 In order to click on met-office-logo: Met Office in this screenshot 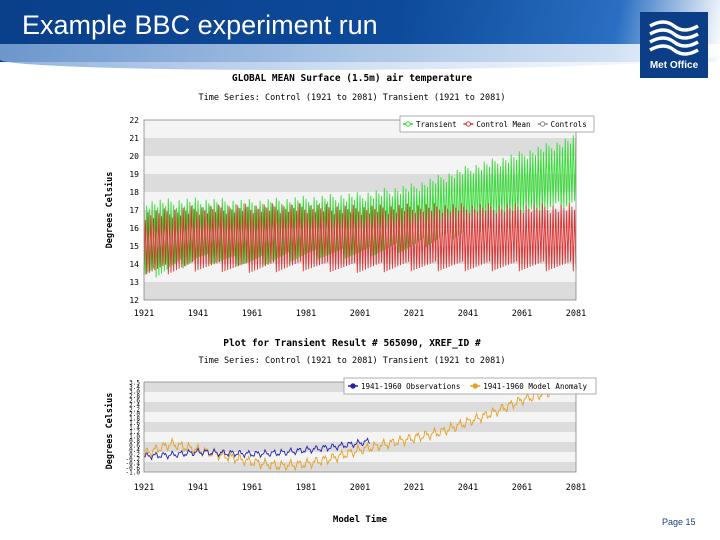, I will do `click(674, 45)`.